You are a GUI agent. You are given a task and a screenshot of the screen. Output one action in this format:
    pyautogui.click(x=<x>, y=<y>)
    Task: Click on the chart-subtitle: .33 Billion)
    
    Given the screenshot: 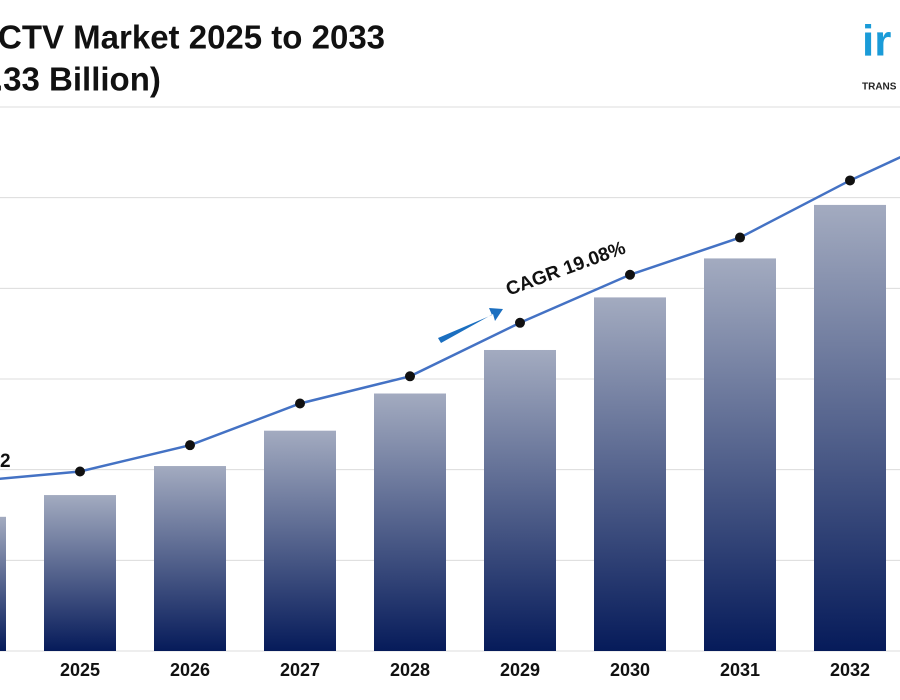 What is the action you would take?
    pyautogui.click(x=80, y=79)
    